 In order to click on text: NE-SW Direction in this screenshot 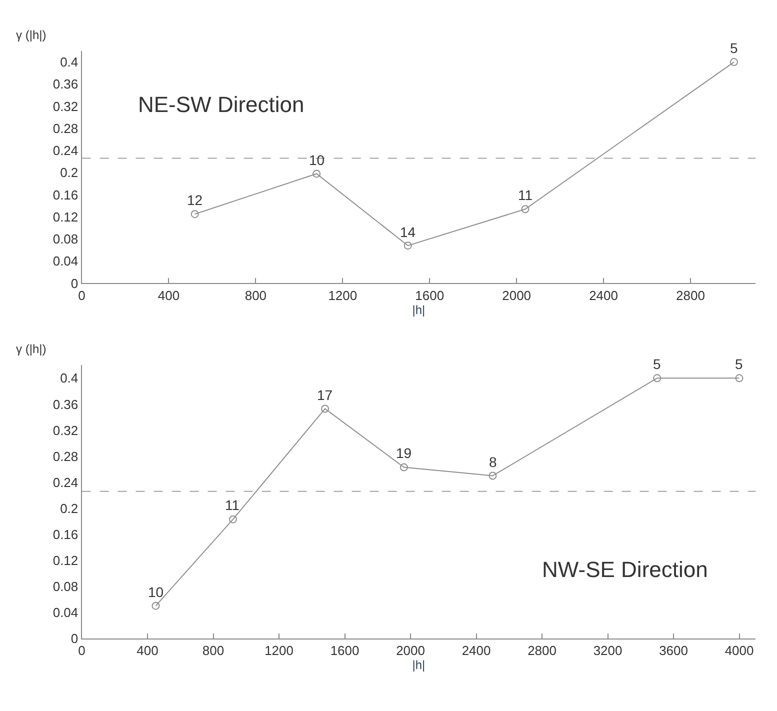, I will do `click(221, 104)`.